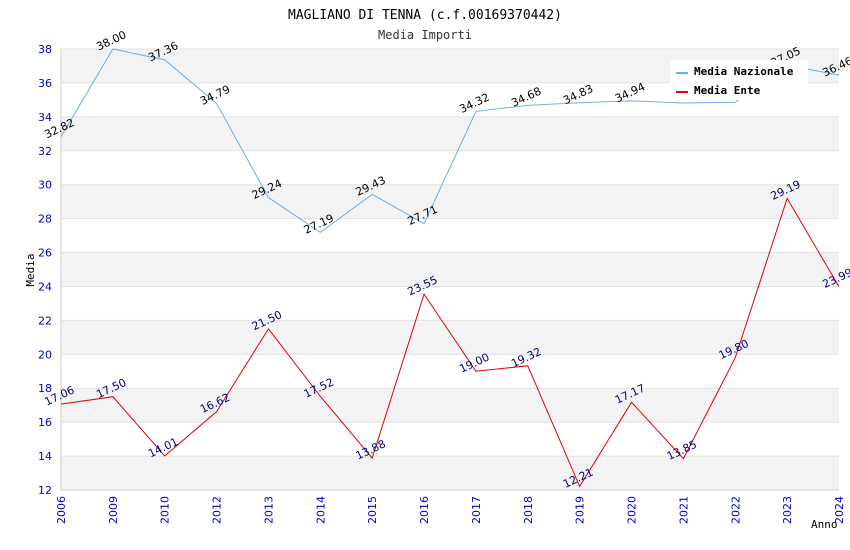 Image resolution: width=850 pixels, height=550 pixels. What do you see at coordinates (45, 490) in the screenshot?
I see `y-tick-label: 12` at bounding box center [45, 490].